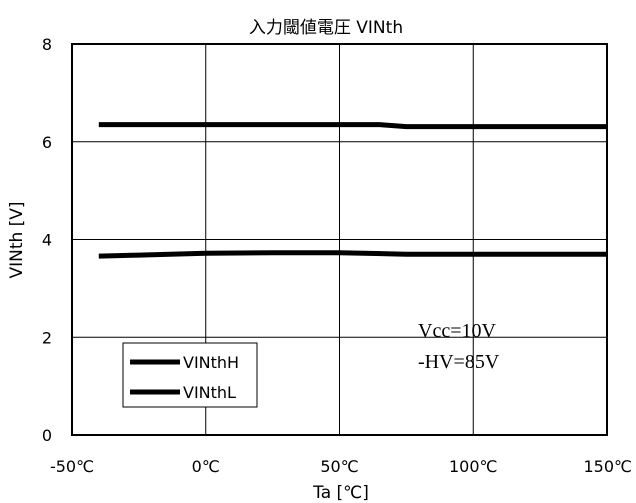 The image size is (636, 503). What do you see at coordinates (209, 392) in the screenshot?
I see `legend-label-vinthl: VINthL` at bounding box center [209, 392].